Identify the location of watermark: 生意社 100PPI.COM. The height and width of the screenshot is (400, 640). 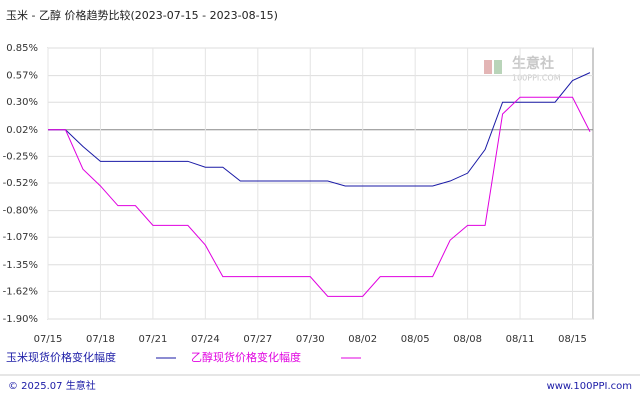
(522, 69).